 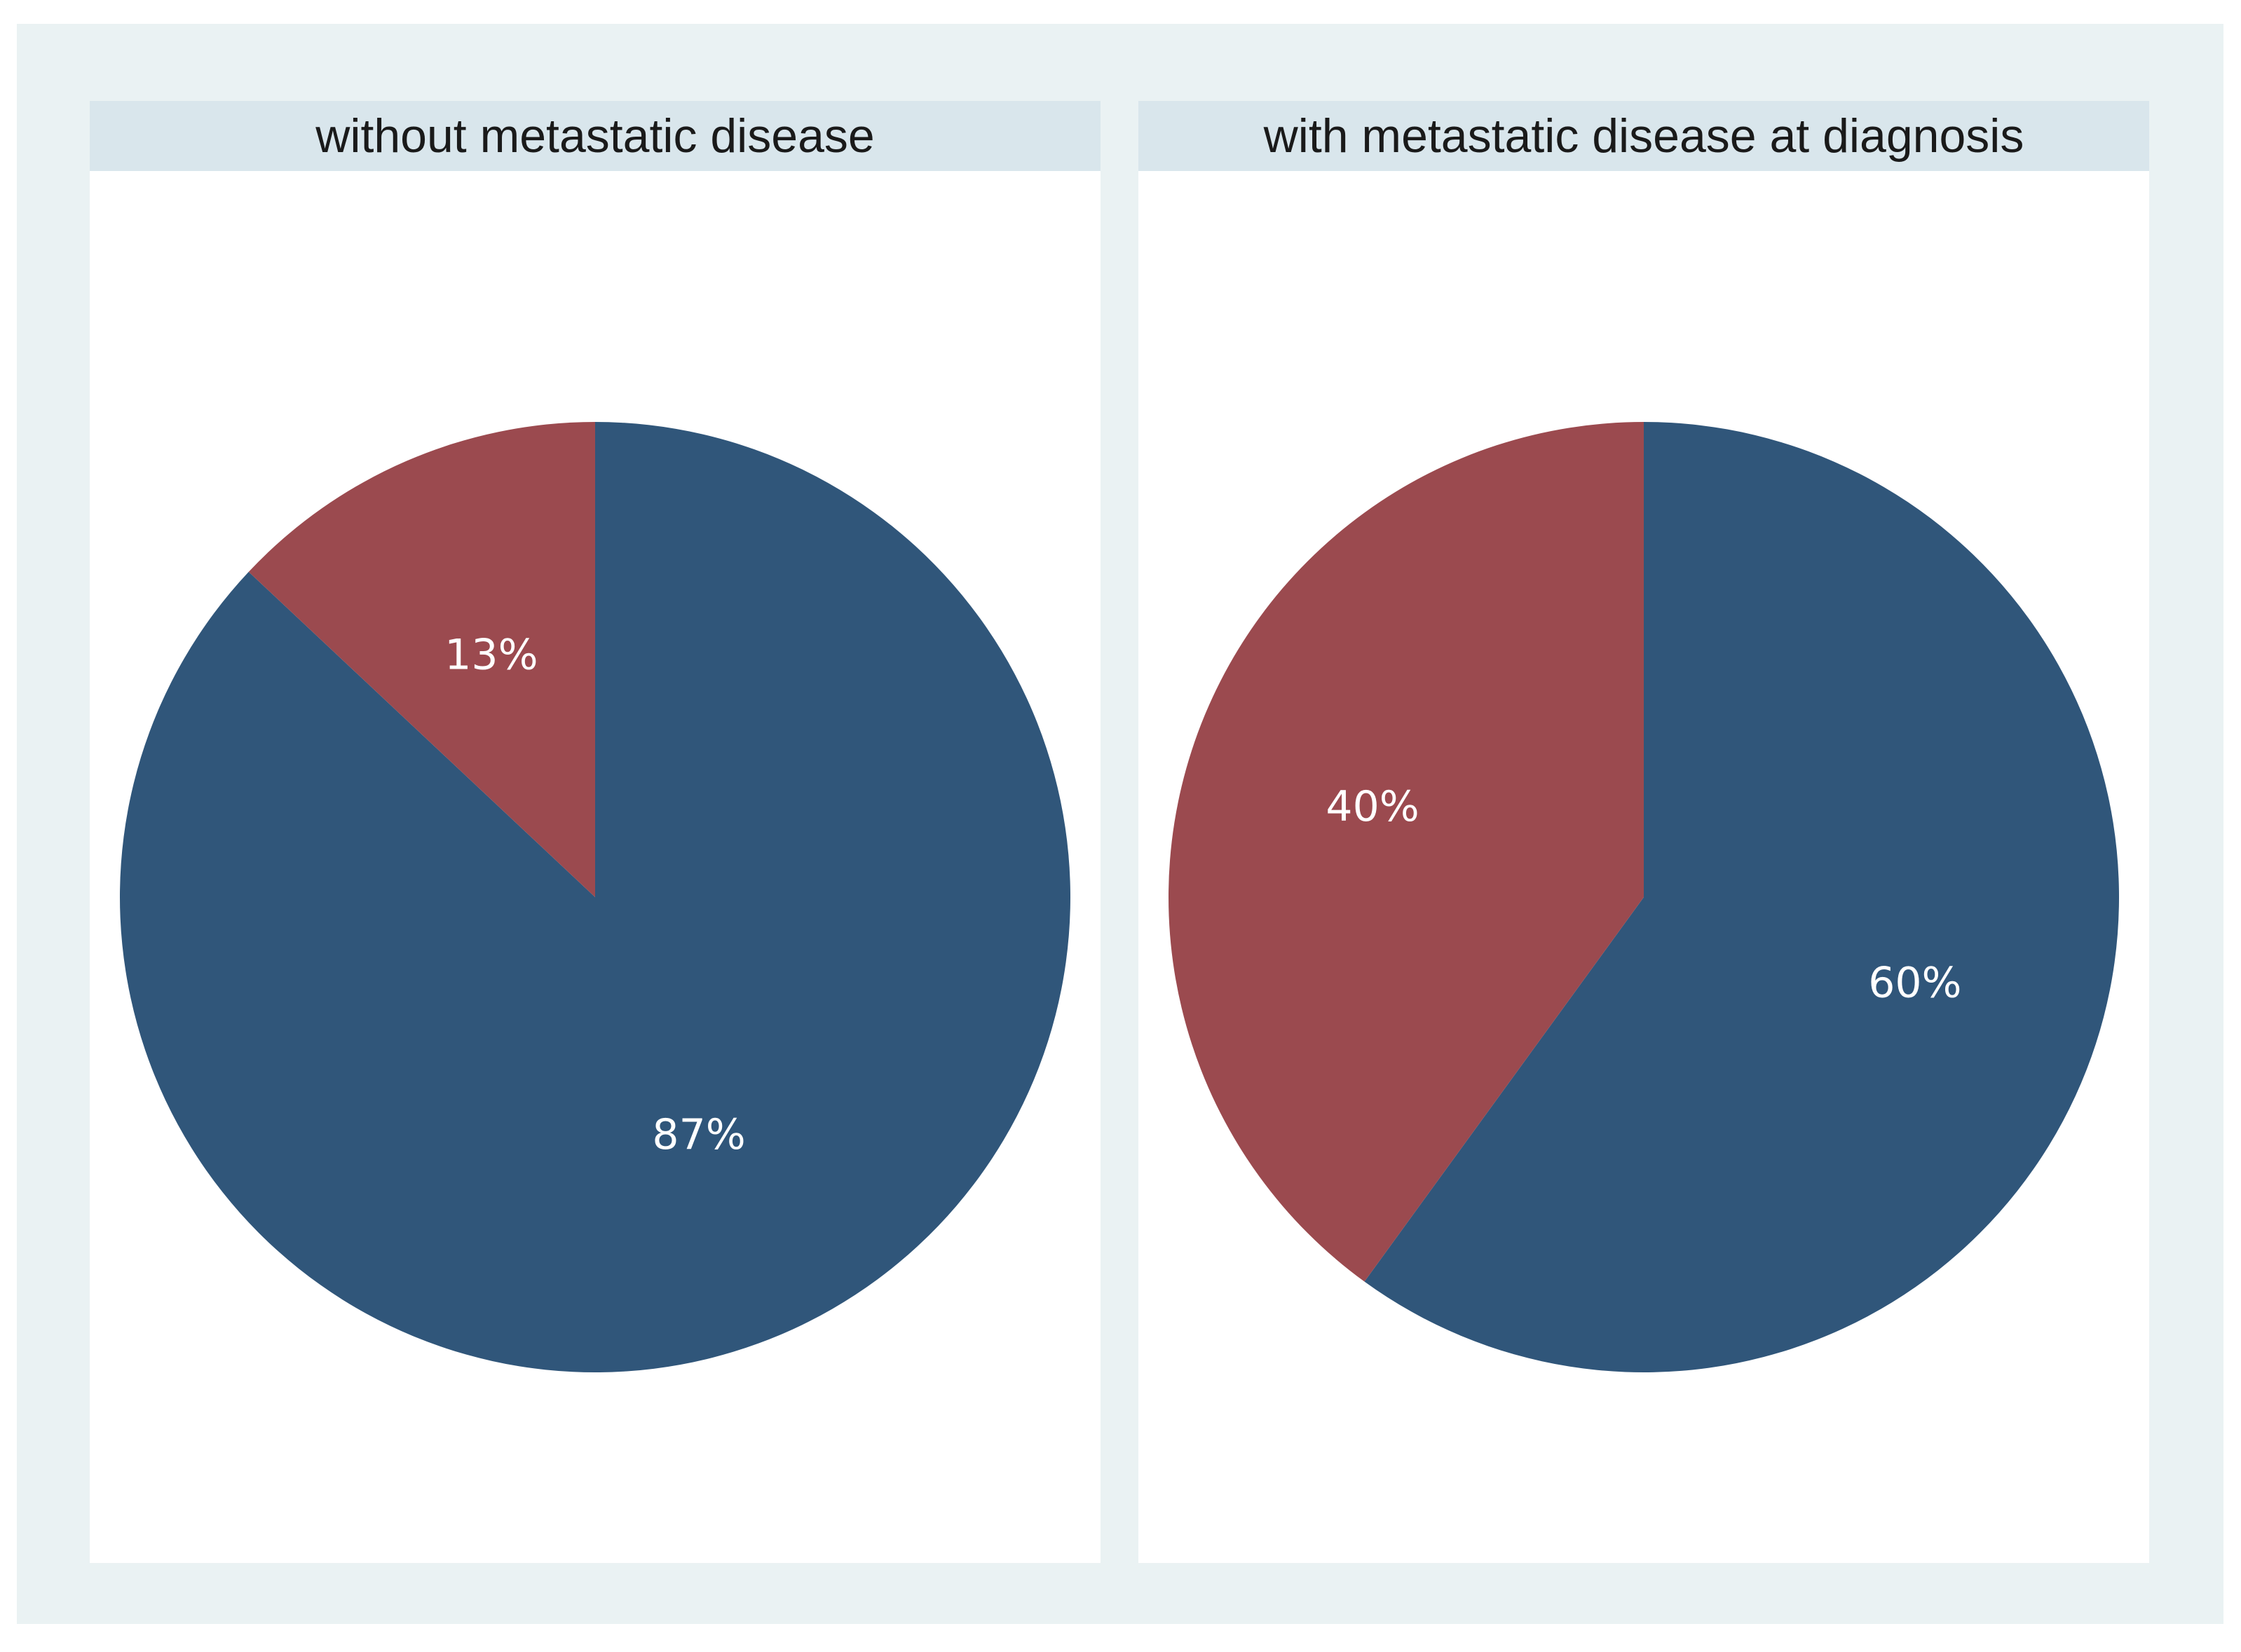 What do you see at coordinates (491, 655) in the screenshot?
I see `slice-label: 13%` at bounding box center [491, 655].